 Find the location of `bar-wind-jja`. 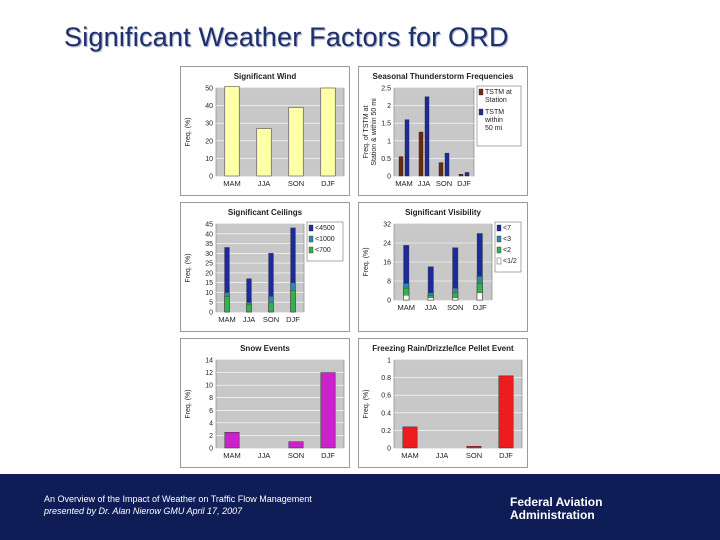

bar-wind-jja is located at coordinates (264, 152).